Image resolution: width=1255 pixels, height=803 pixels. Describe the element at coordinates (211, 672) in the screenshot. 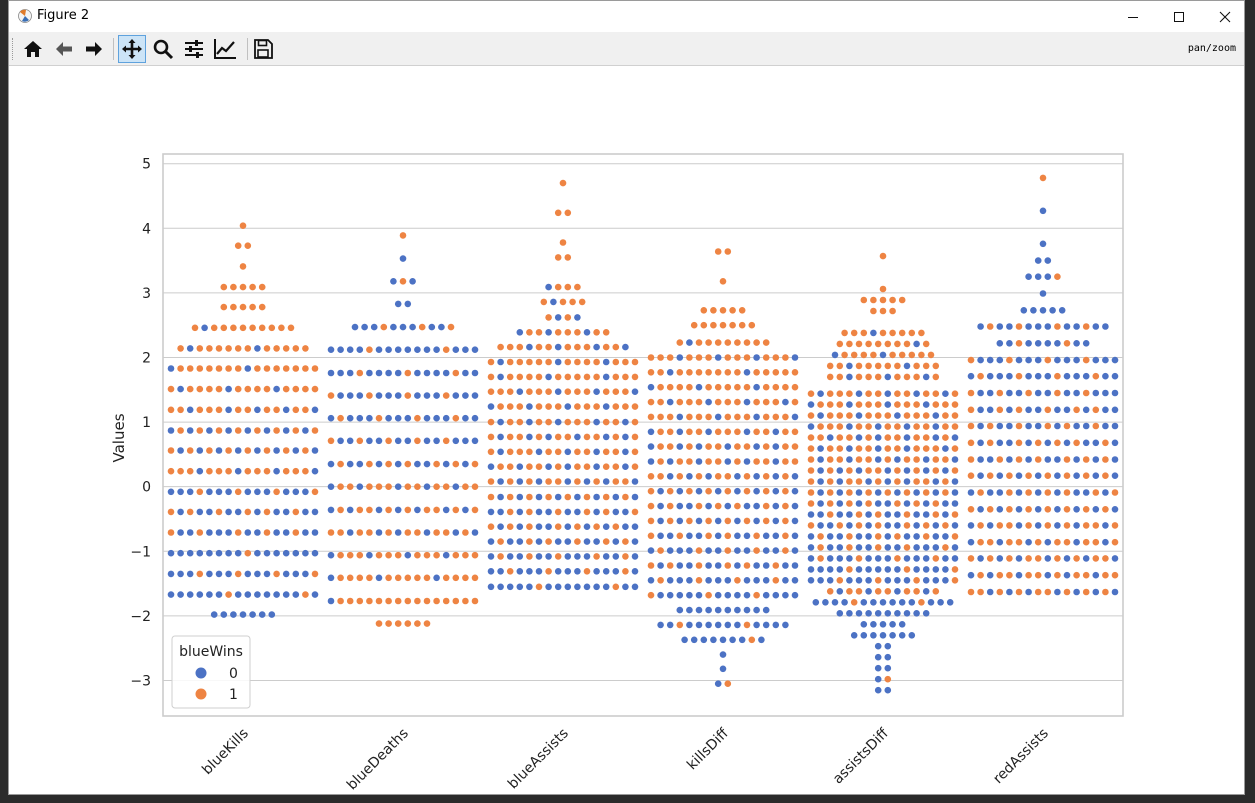

I see `legend: blueWins 0 1` at that location.